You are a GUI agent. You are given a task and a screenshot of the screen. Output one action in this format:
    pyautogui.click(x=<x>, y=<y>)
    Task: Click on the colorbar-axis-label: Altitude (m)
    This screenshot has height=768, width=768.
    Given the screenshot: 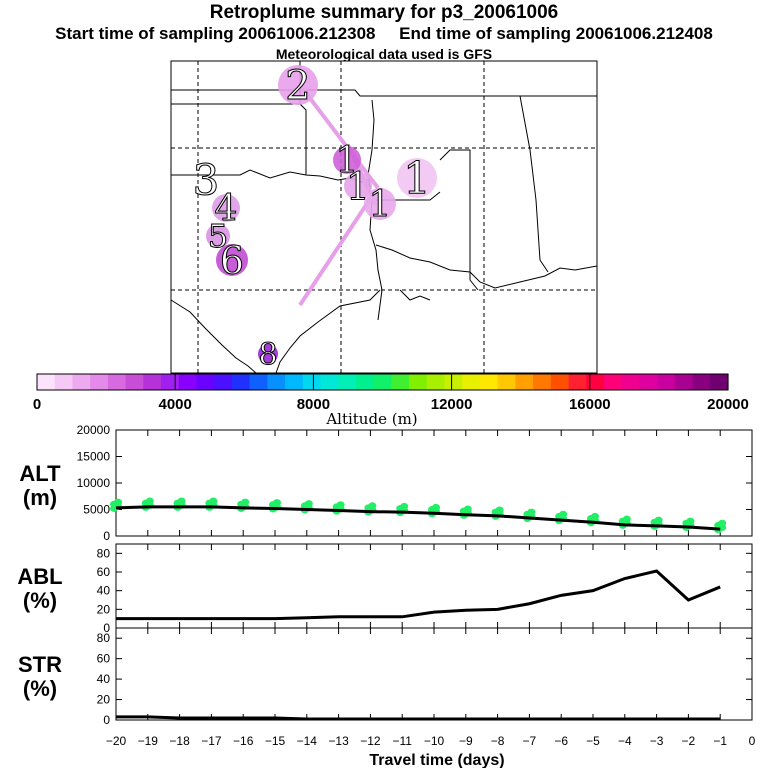 What is the action you would take?
    pyautogui.click(x=371, y=419)
    